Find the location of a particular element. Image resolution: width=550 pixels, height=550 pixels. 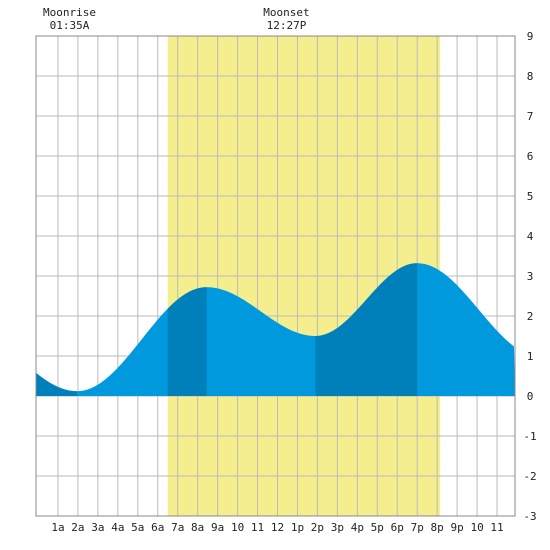

y-tick-label: 1 is located at coordinates (530, 356).